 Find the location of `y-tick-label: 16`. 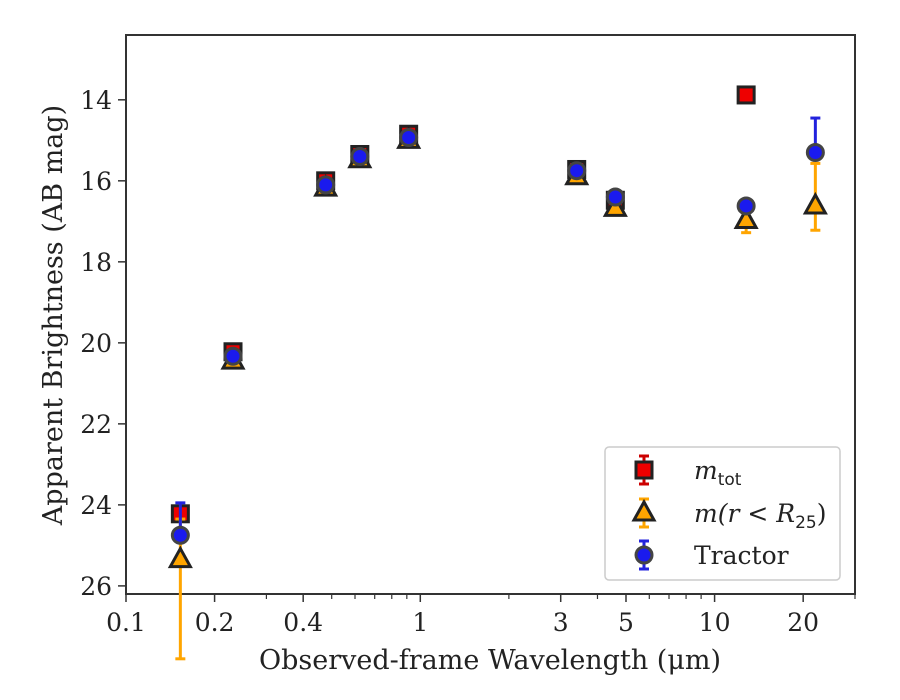

y-tick-label: 16 is located at coordinates (96, 181).